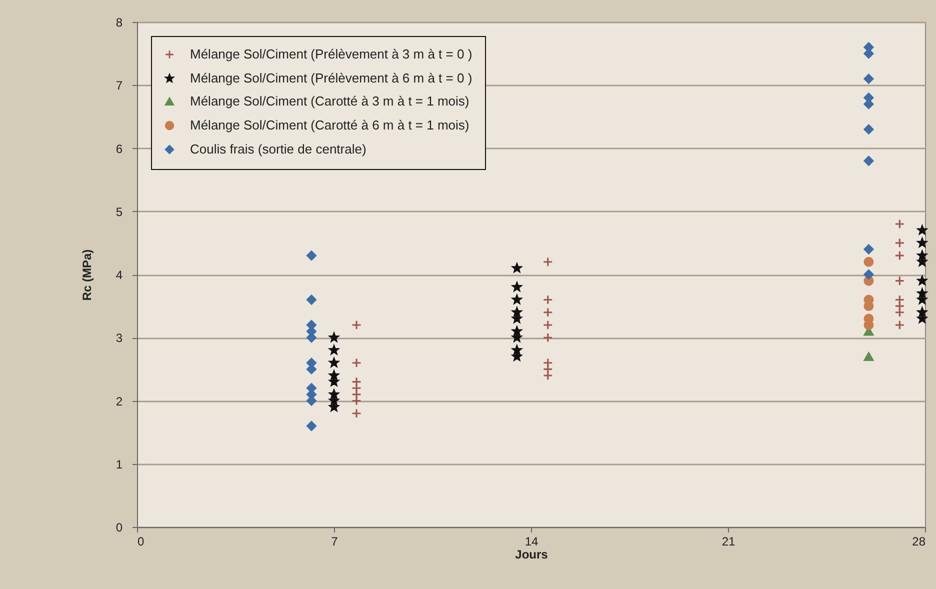 Image resolution: width=936 pixels, height=589 pixels. I want to click on y-tick-label: 1, so click(119, 464).